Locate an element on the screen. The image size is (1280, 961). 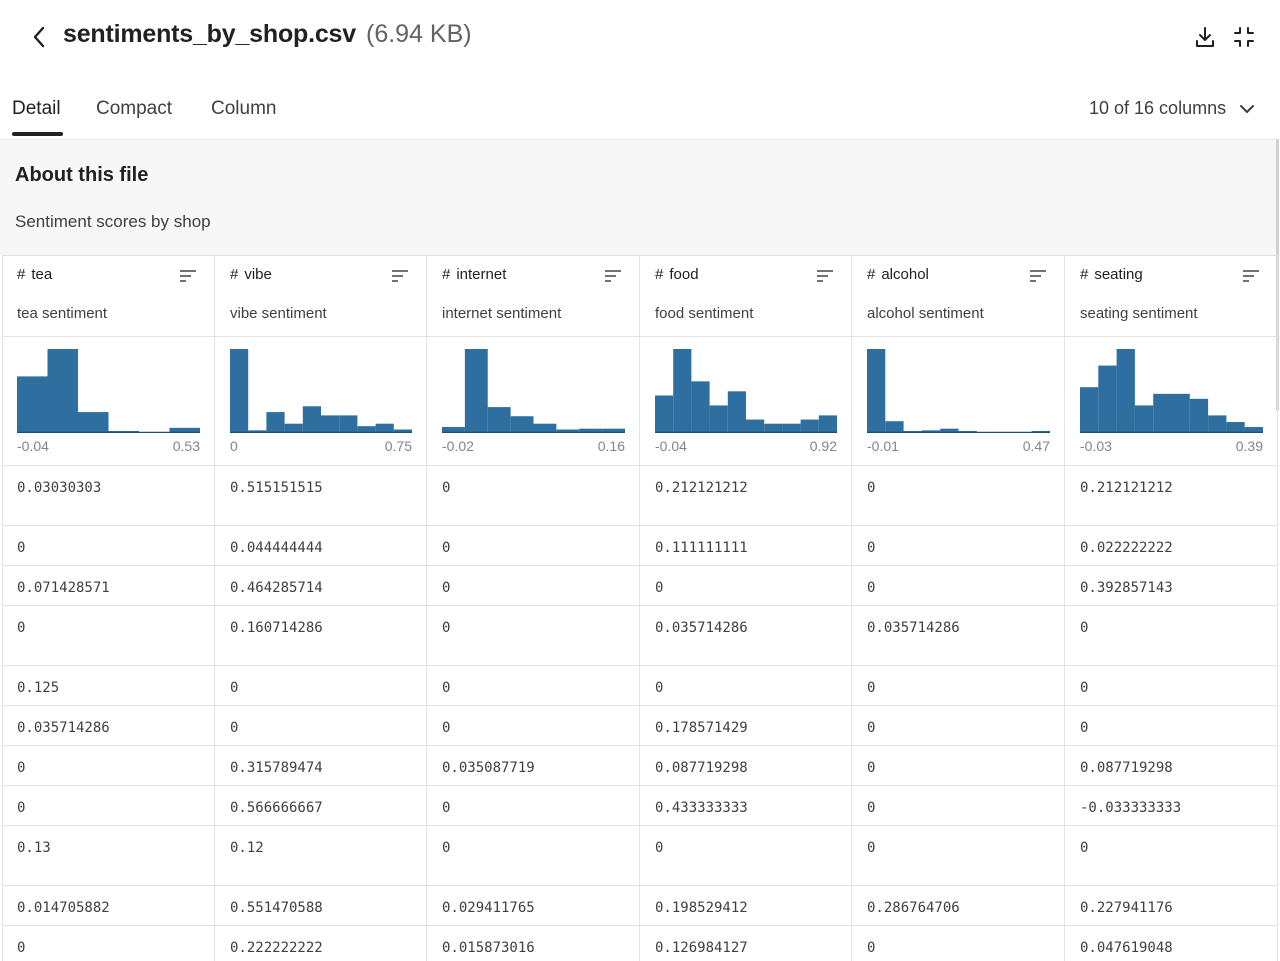
table-cell: 0.13 is located at coordinates (34, 848).